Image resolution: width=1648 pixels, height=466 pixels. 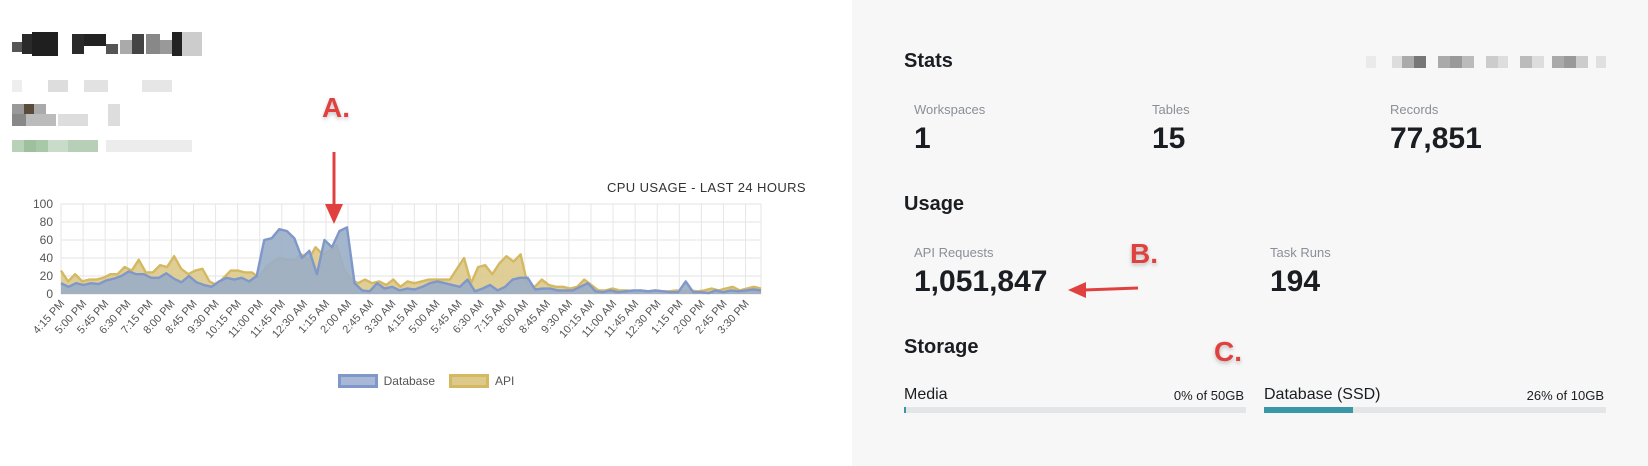 I want to click on storage-bar-fill-database-ssd, so click(x=1308, y=410).